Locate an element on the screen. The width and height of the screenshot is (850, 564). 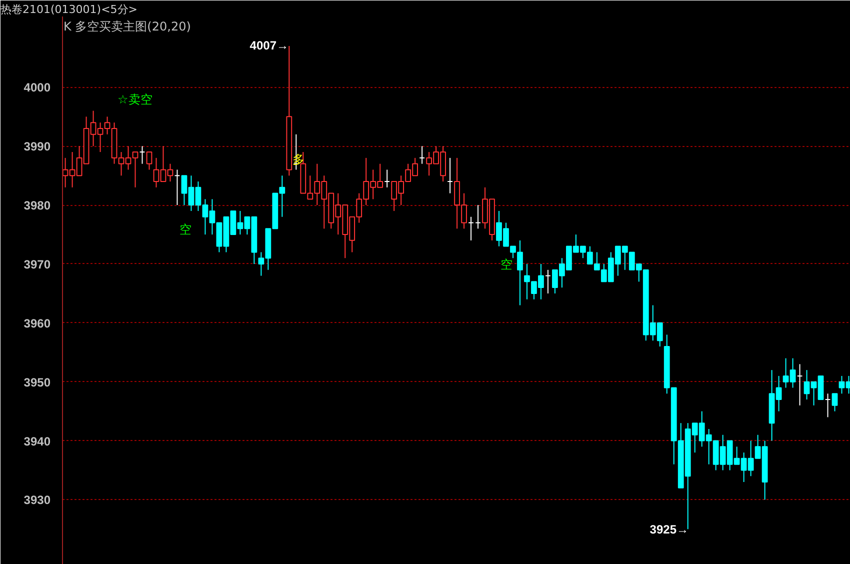
y-tick-label: 3990 is located at coordinates (37, 147).